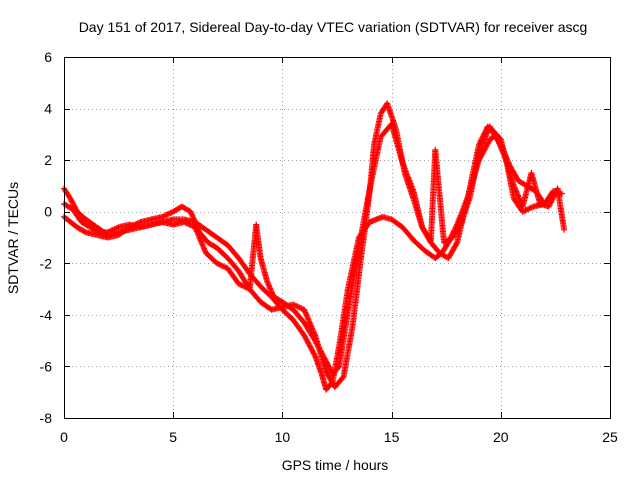 The image size is (640, 480). What do you see at coordinates (339, 437) in the screenshot?
I see `x-tick-labels: 0 5 10 15 20 25` at bounding box center [339, 437].